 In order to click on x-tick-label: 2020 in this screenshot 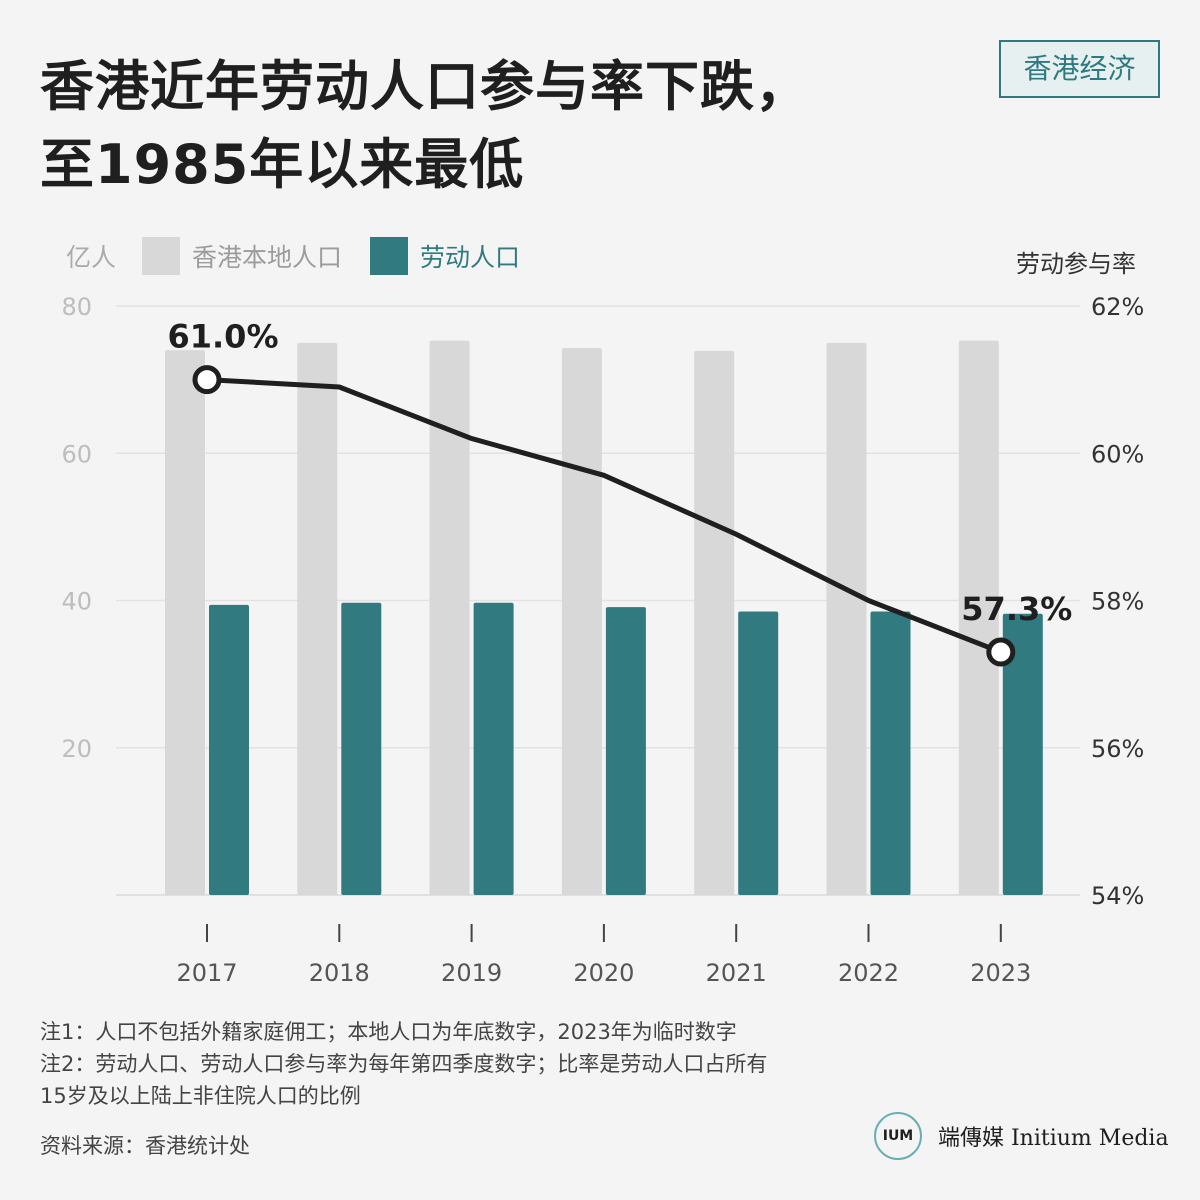, I will do `click(603, 973)`.